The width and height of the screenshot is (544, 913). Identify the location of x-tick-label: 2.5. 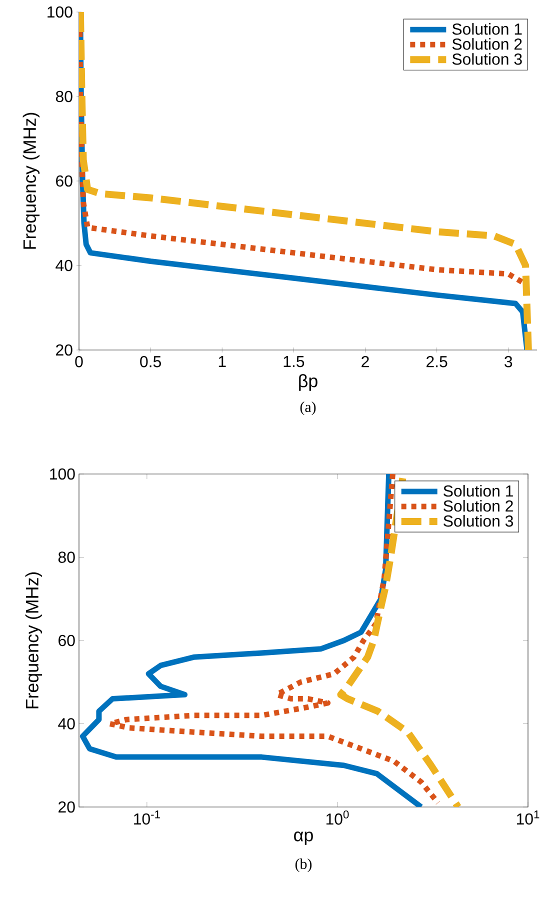
(437, 362).